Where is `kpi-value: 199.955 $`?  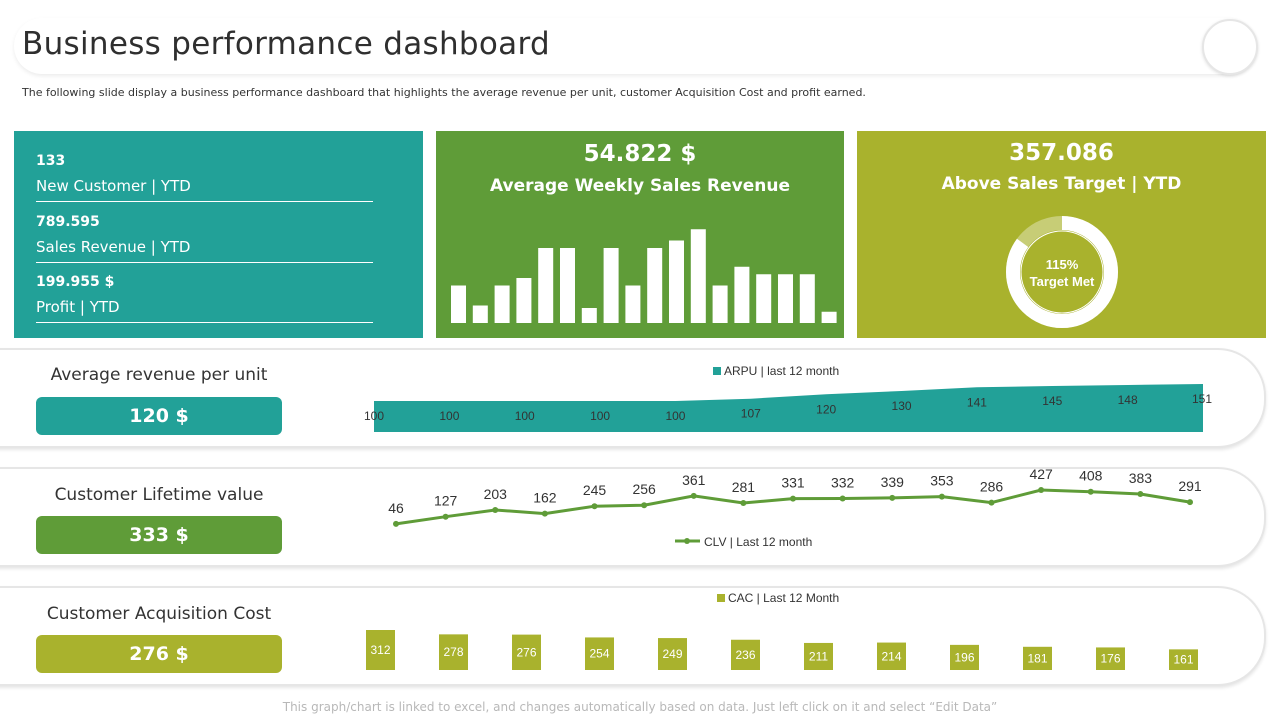
kpi-value: 199.955 $ is located at coordinates (75, 282).